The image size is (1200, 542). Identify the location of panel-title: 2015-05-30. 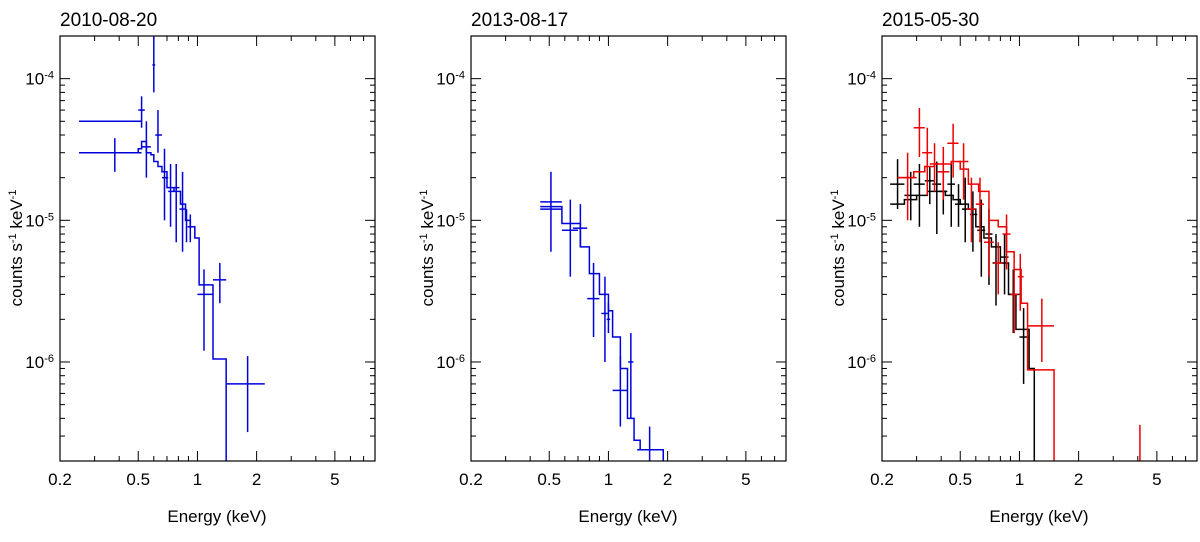
(930, 20).